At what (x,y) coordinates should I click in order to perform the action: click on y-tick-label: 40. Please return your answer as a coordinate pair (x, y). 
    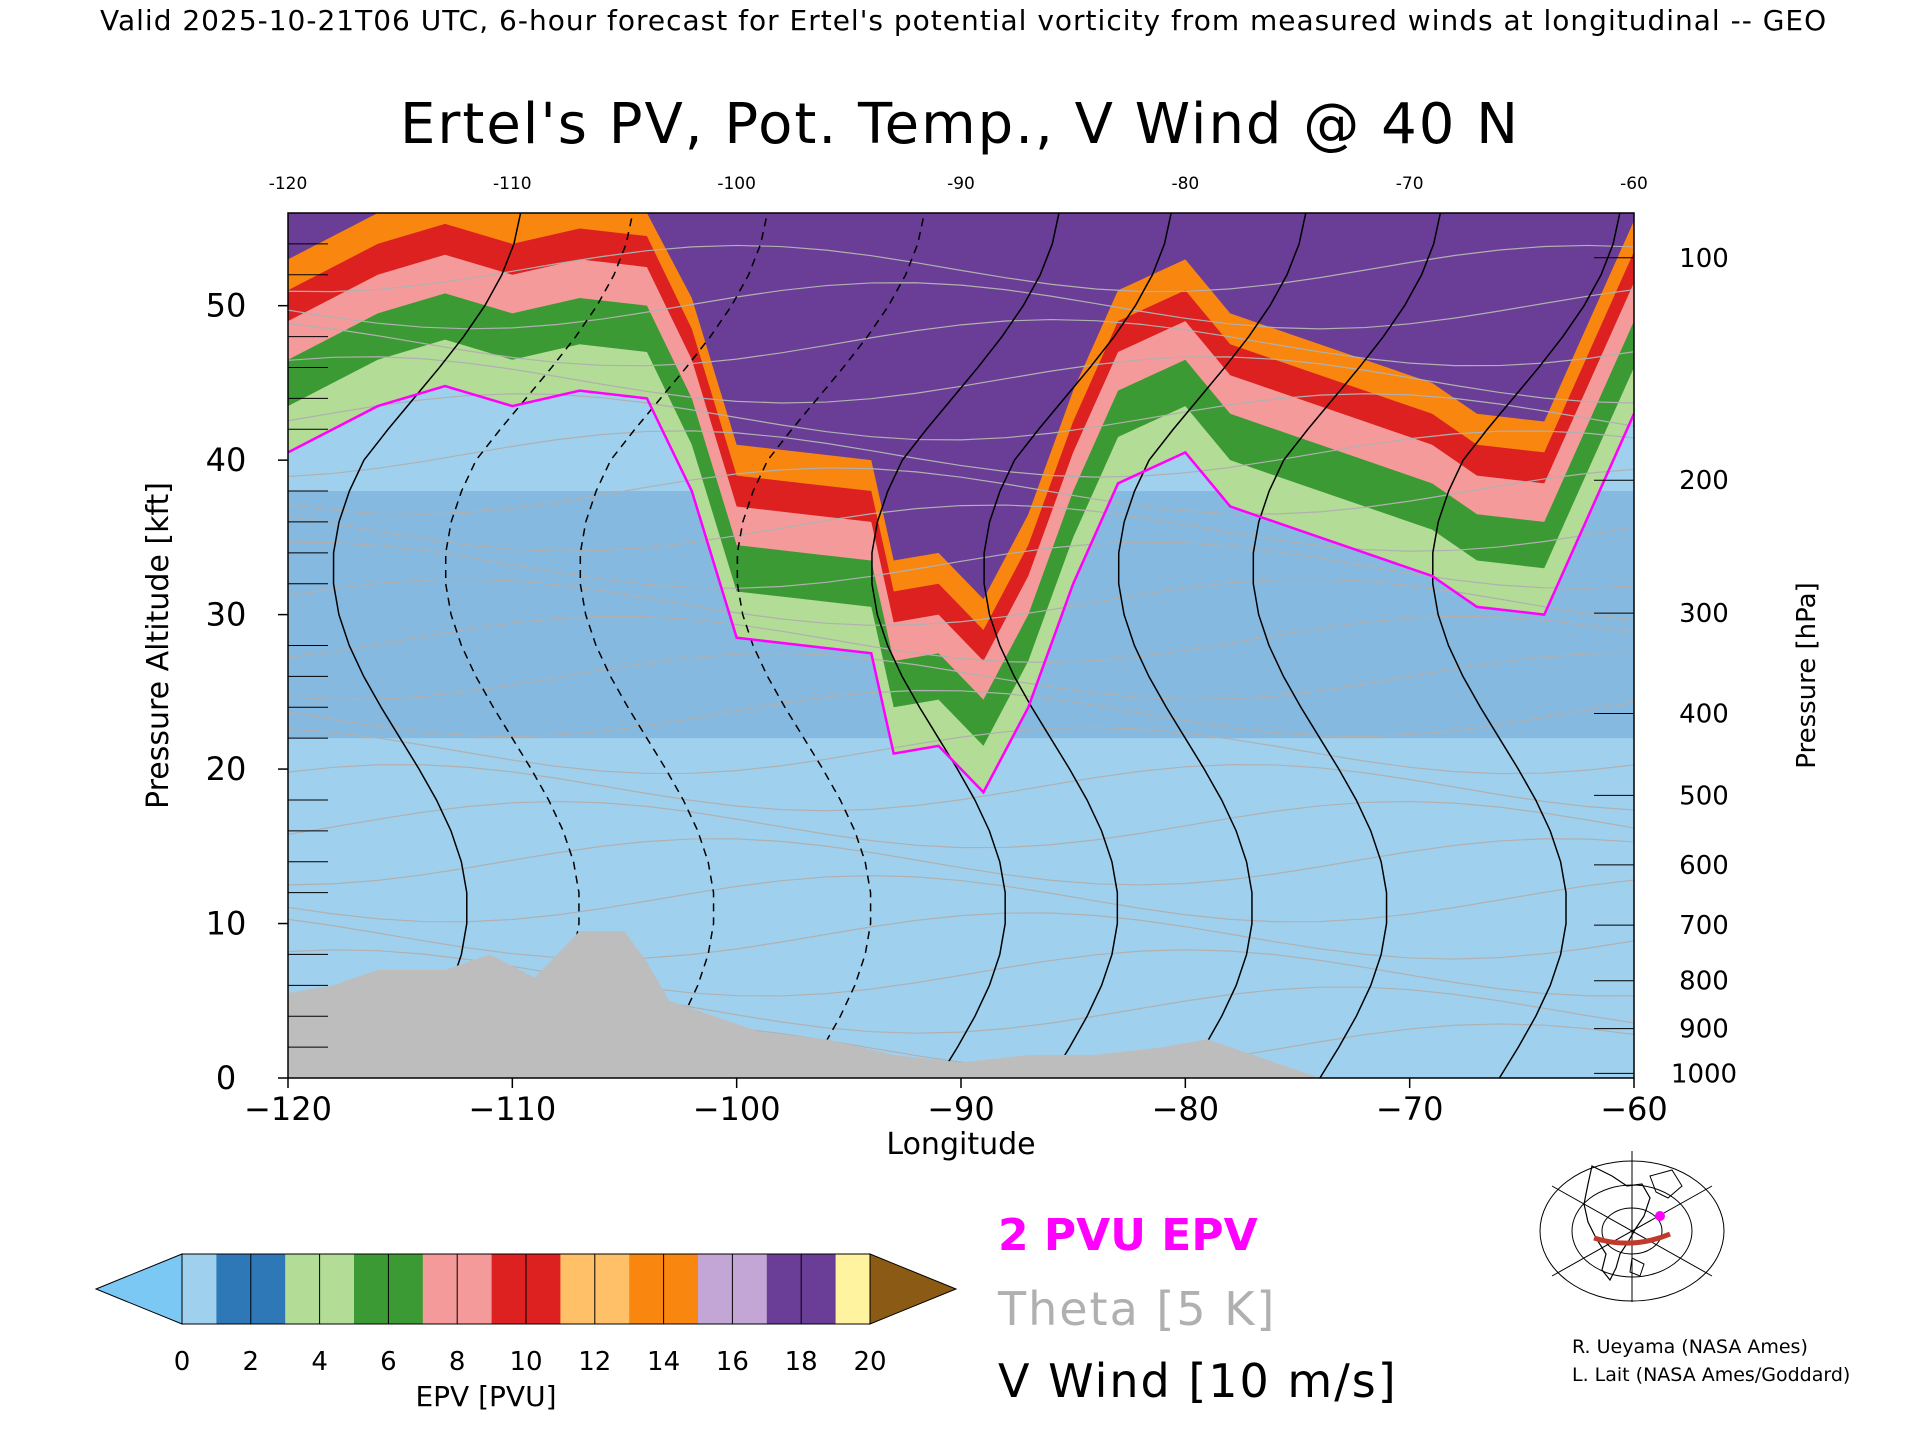
    Looking at the image, I should click on (226, 460).